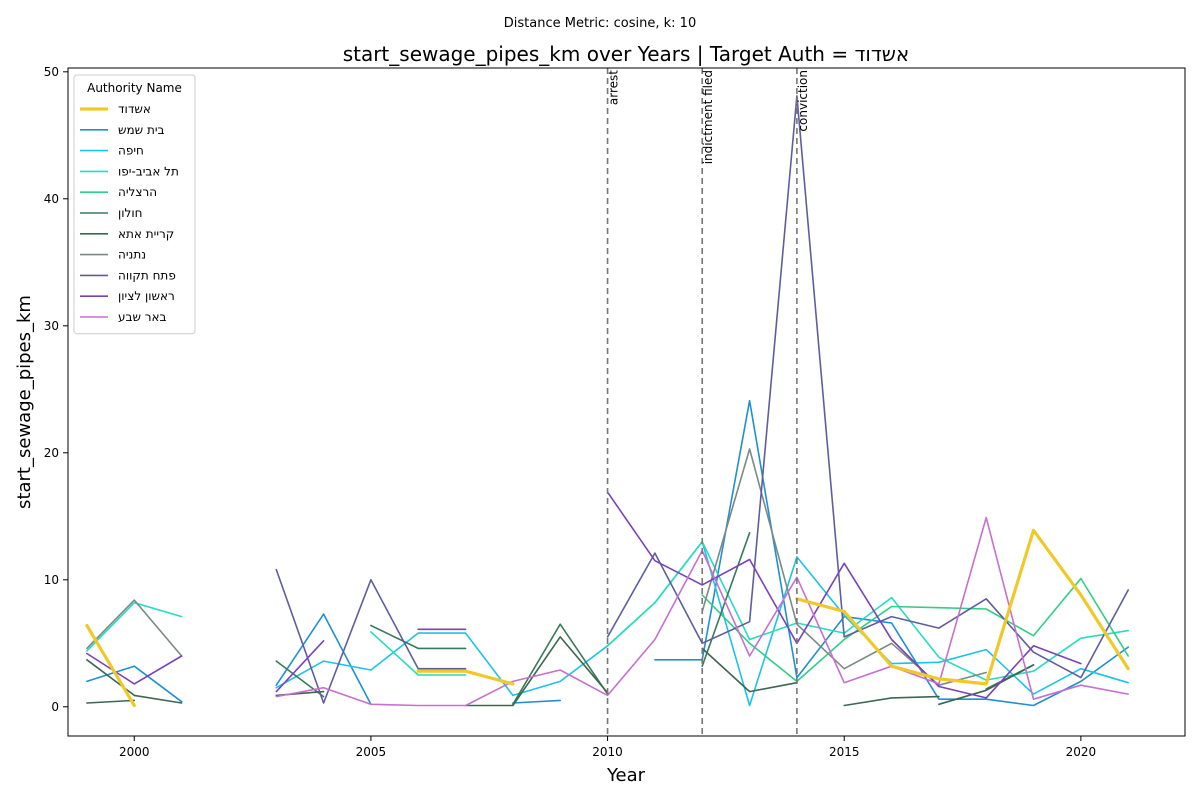 Image resolution: width=1200 pixels, height=804 pixels. Describe the element at coordinates (614, 87) in the screenshot. I see `event-label: arrest` at that location.